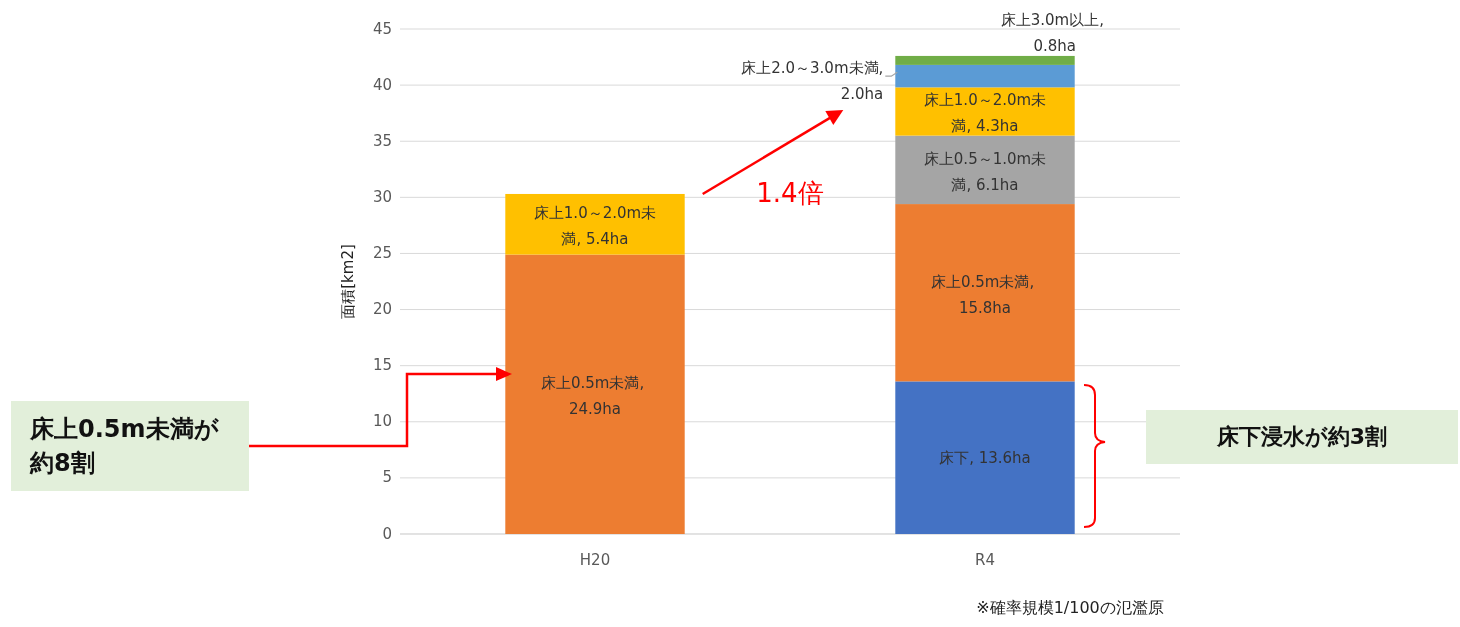 The width and height of the screenshot is (1460, 627). What do you see at coordinates (387, 533) in the screenshot?
I see `y-tick-label: 0` at bounding box center [387, 533].